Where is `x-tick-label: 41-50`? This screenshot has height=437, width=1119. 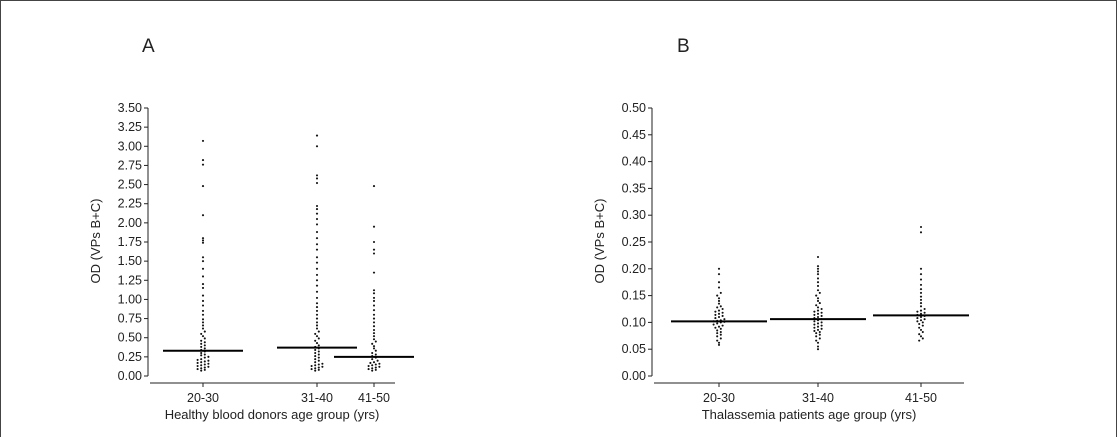
x-tick-label: 41-50 is located at coordinates (374, 398).